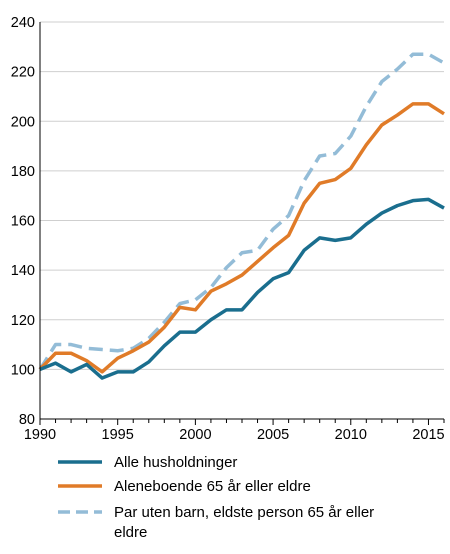 This screenshot has height=554, width=450. Describe the element at coordinates (23, 222) in the screenshot. I see `y-tick-label: 160` at that location.